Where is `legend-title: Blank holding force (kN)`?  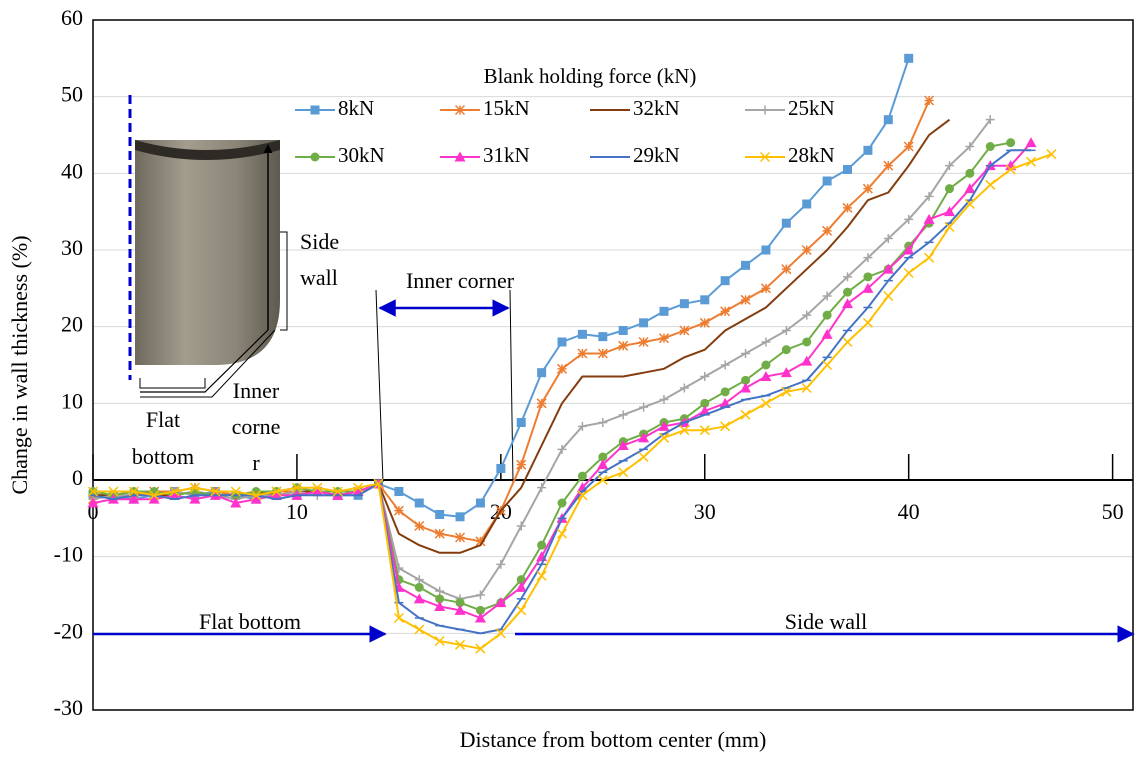 legend-title: Blank holding force (kN) is located at coordinates (590, 76).